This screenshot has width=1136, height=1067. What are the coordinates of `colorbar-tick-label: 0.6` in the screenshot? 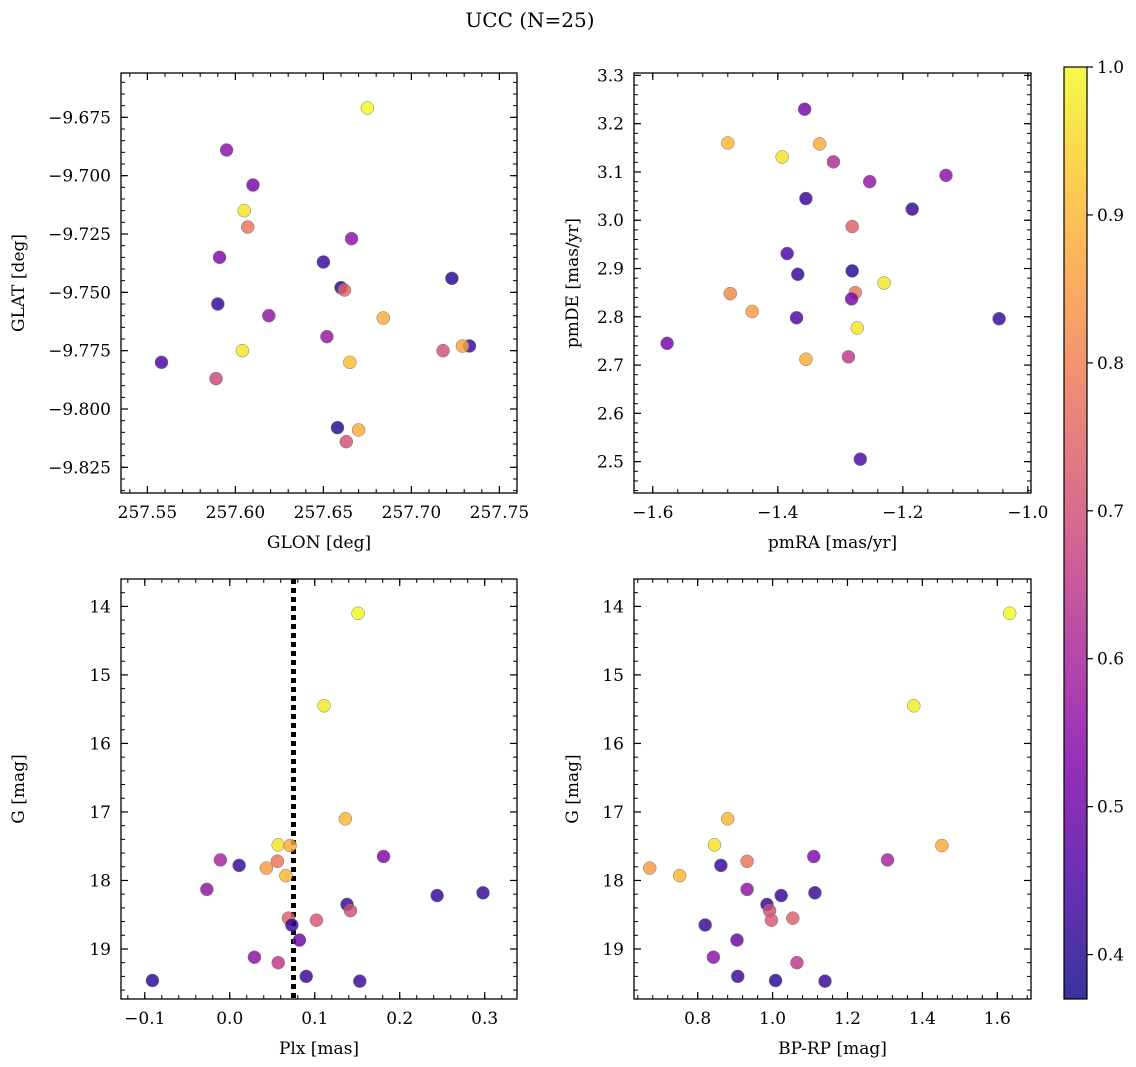 It's located at (1110, 660).